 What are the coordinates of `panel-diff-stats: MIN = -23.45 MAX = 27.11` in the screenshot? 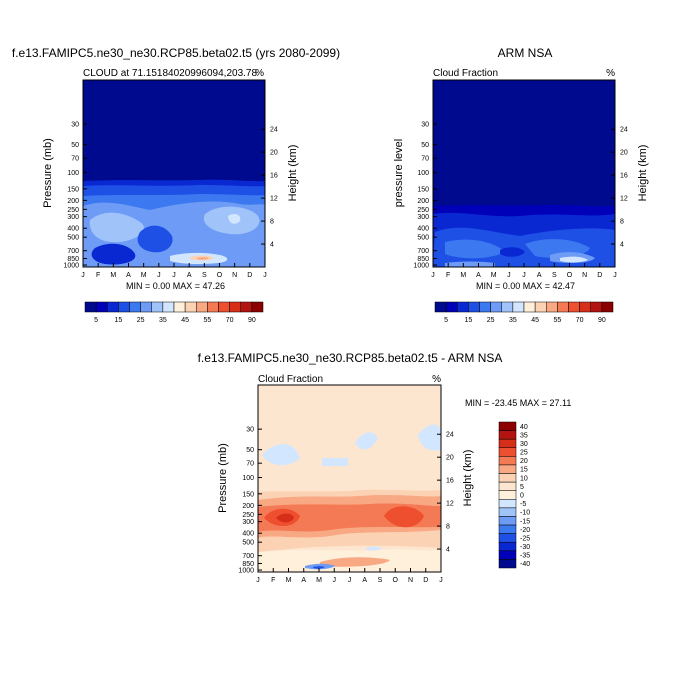 It's located at (518, 403).